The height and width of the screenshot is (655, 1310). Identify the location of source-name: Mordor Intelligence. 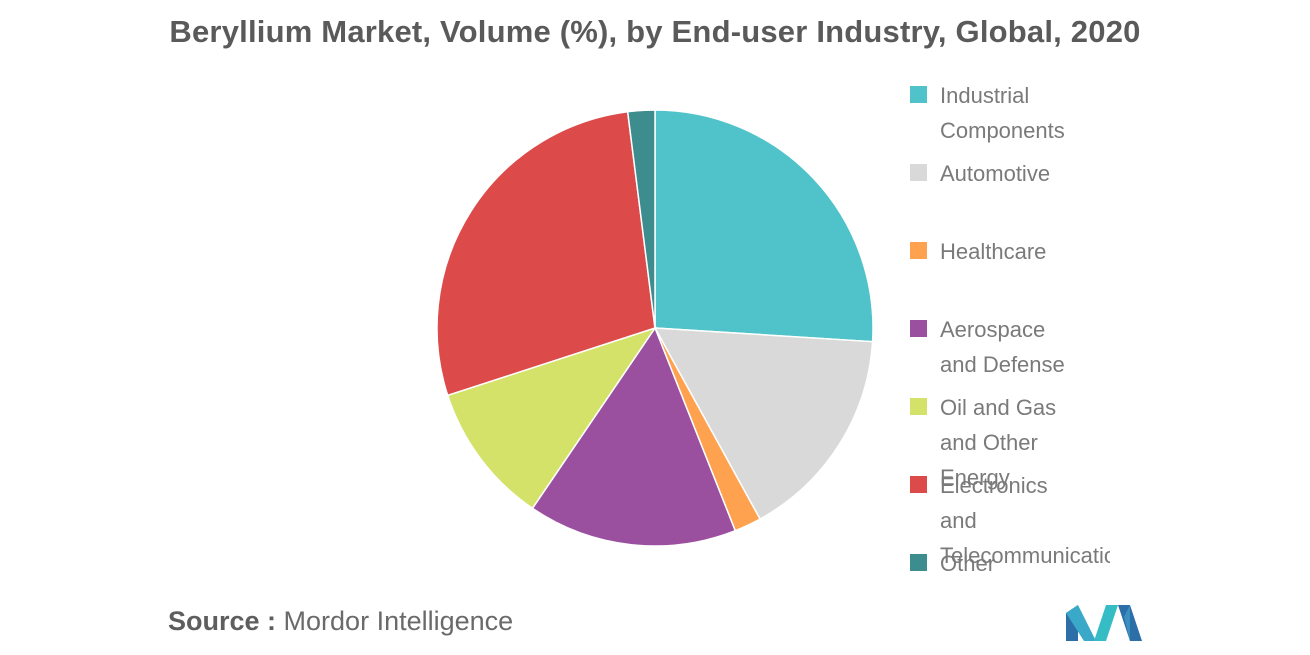
(398, 621).